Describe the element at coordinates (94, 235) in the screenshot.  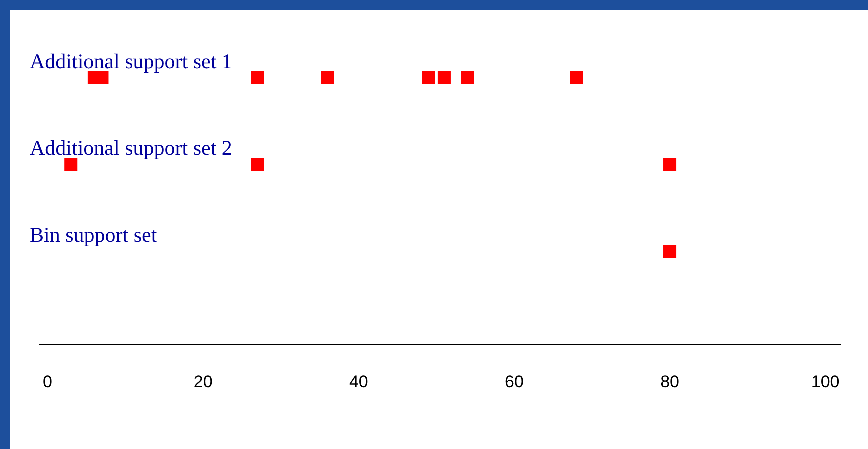
I see `y-tick-label: Bin support set` at that location.